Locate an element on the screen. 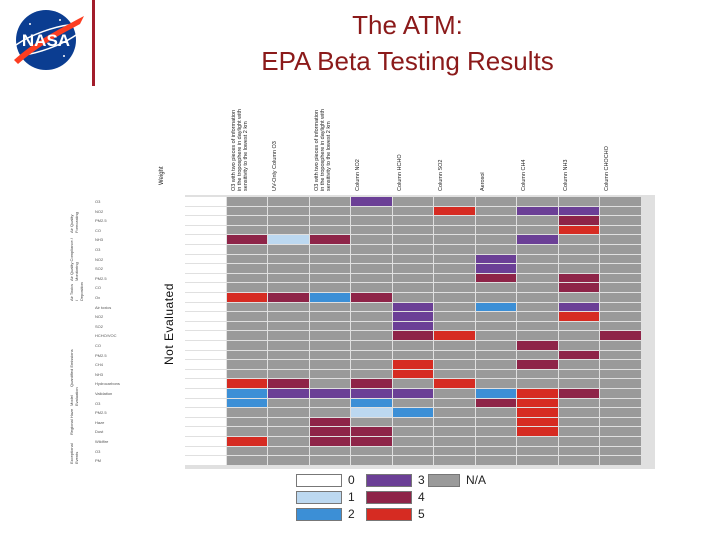 This screenshot has width=720, height=540. column-header: Aerosol is located at coordinates (482, 181).